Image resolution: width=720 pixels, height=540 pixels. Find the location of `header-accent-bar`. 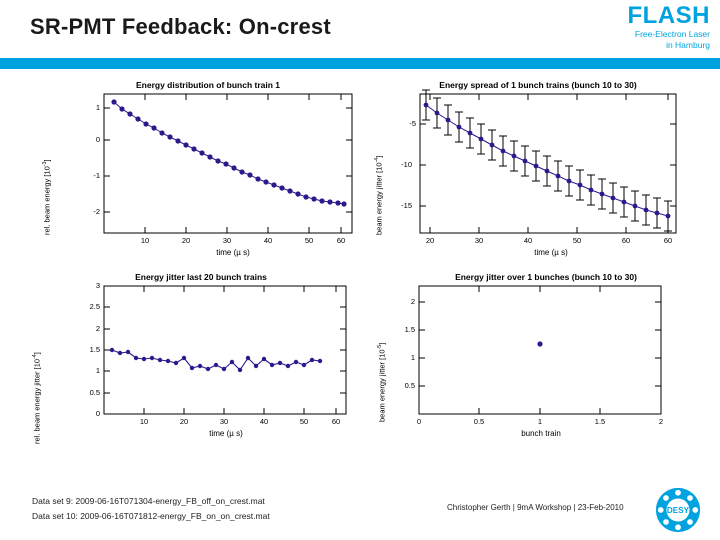

header-accent-bar is located at coordinates (360, 63).